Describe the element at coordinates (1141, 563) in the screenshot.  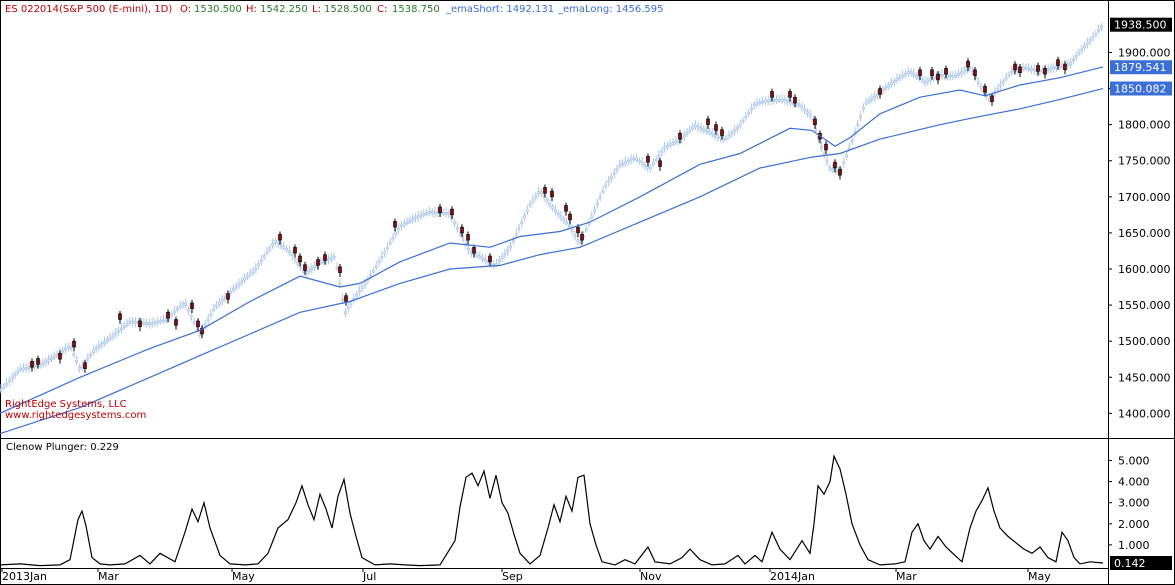
I see `indicator-value-badge-bg` at that location.